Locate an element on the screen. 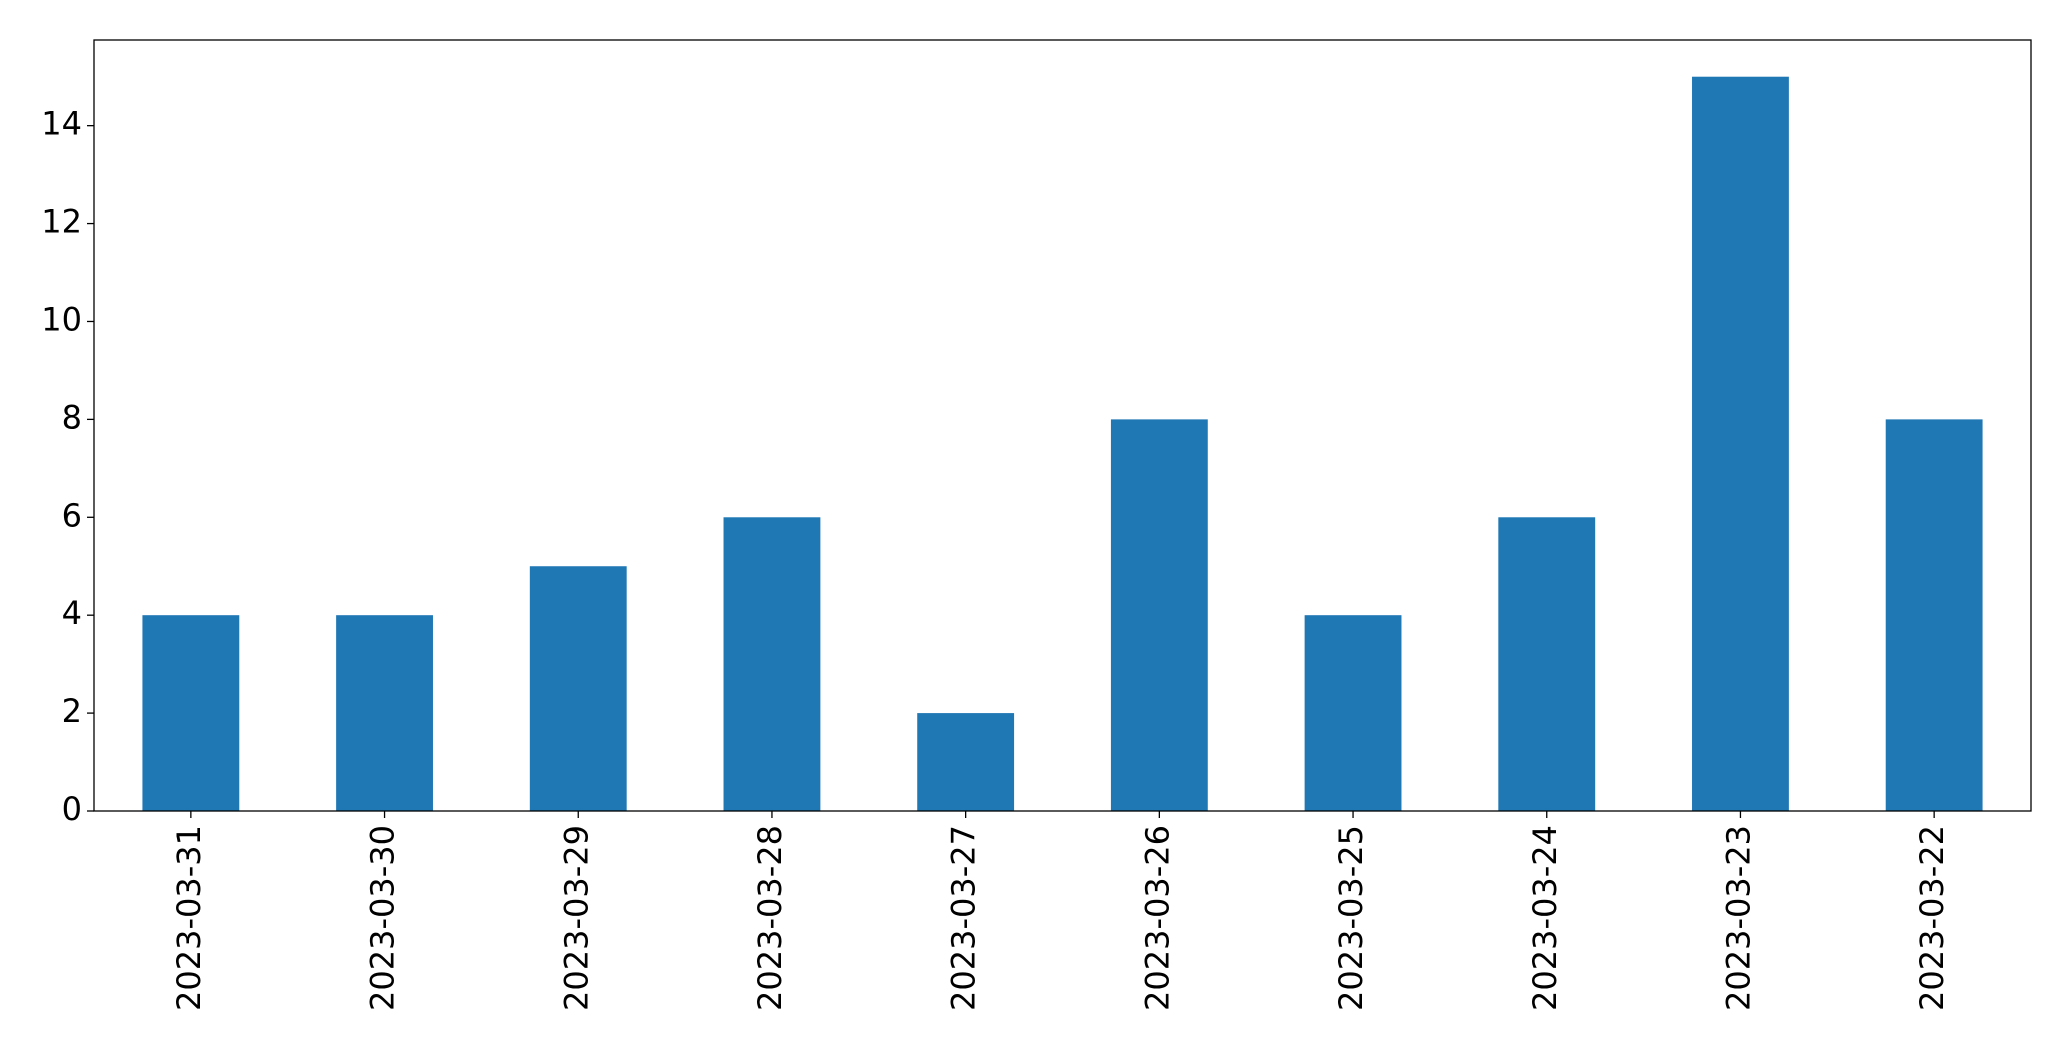  x-tick-label: 2023-03-30 is located at coordinates (383, 918).